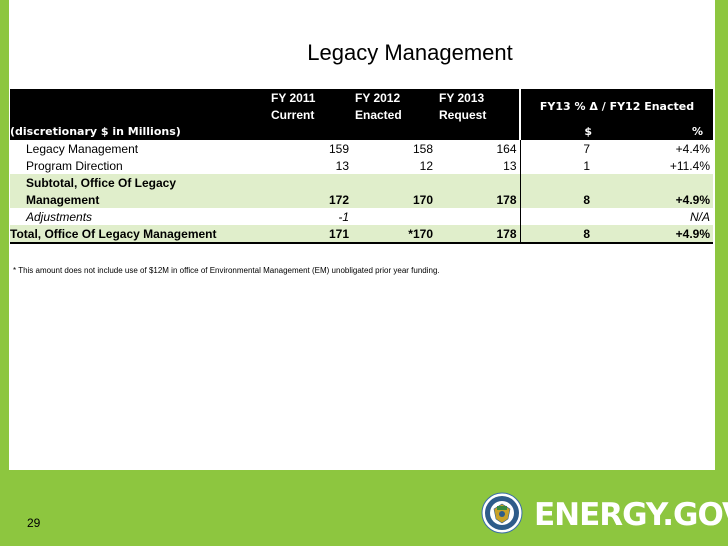 Image resolution: width=728 pixels, height=546 pixels. What do you see at coordinates (310, 165) in the screenshot?
I see `cell-fy2011: 13` at bounding box center [310, 165].